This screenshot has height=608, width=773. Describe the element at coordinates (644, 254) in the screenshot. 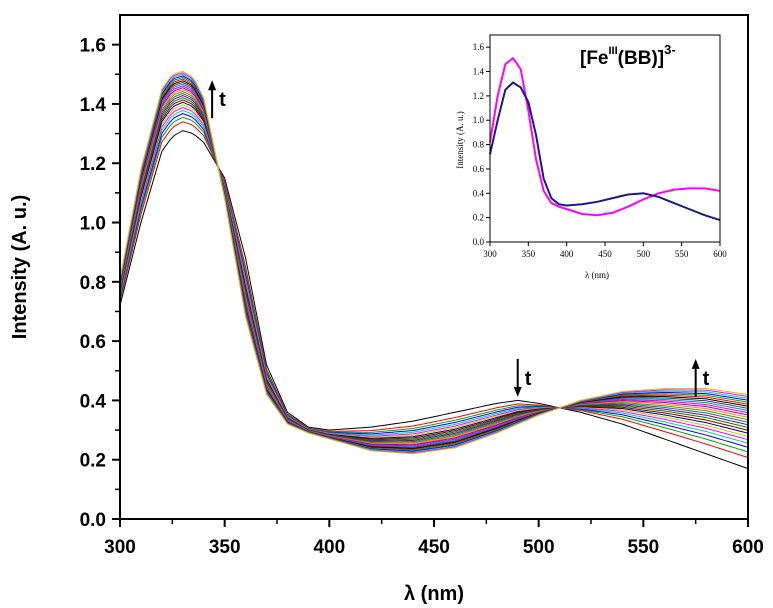

I see `inset-x-tick-label: 500` at that location.